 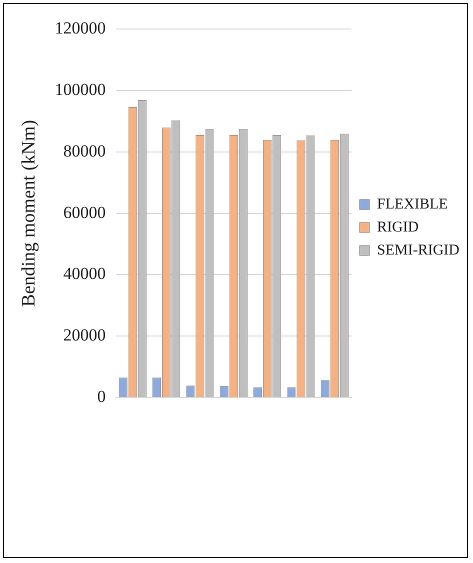 What do you see at coordinates (84, 335) in the screenshot?
I see `y-tick-label: 20000` at bounding box center [84, 335].